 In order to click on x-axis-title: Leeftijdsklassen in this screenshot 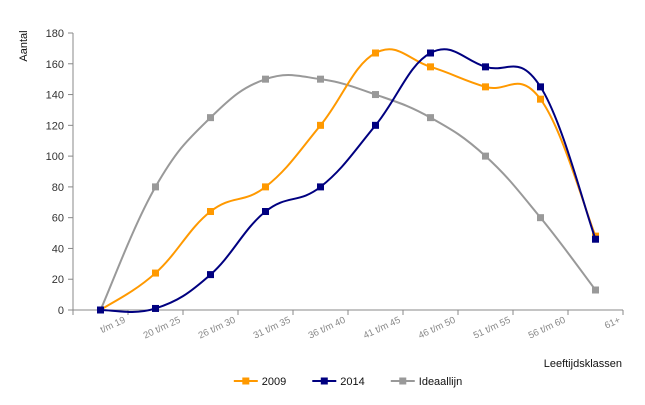, I will do `click(583, 364)`.